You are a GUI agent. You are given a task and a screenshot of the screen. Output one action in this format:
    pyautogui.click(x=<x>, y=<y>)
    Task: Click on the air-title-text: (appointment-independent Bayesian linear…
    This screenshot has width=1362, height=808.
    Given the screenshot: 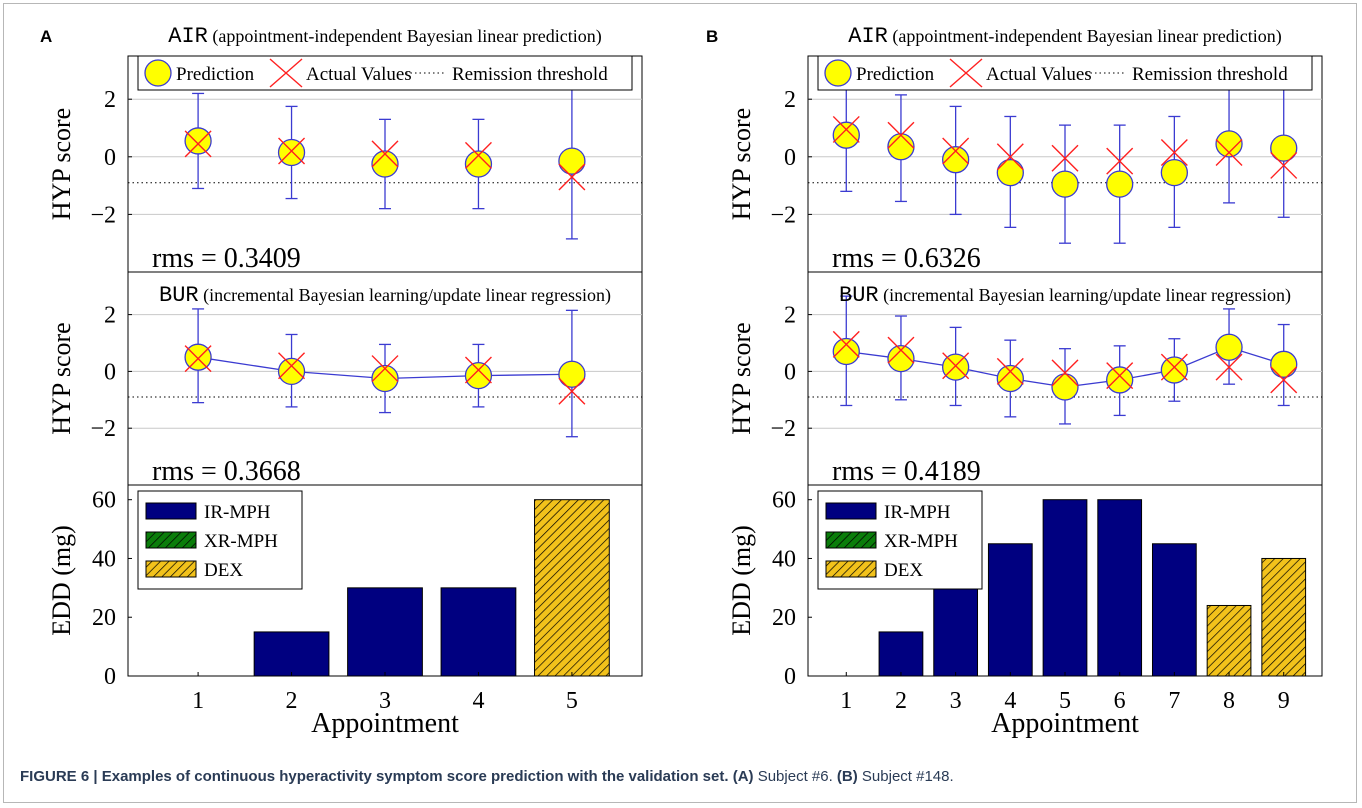 What is the action you would take?
    pyautogui.click(x=405, y=36)
    